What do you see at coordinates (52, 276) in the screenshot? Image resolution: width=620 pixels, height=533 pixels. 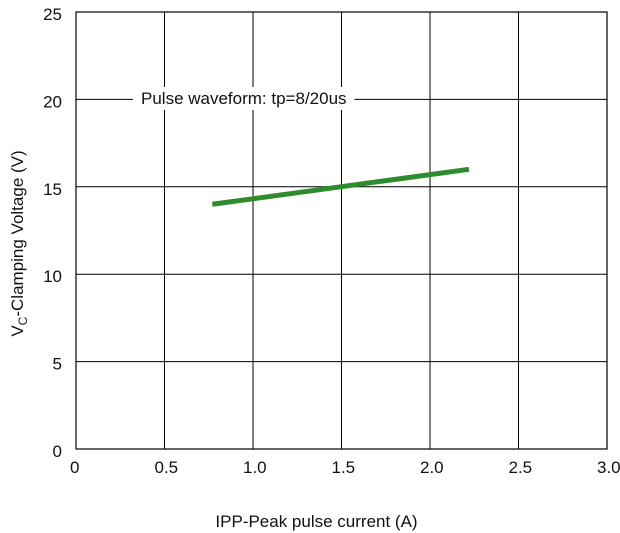 I see `y-tick-label: 10` at bounding box center [52, 276].